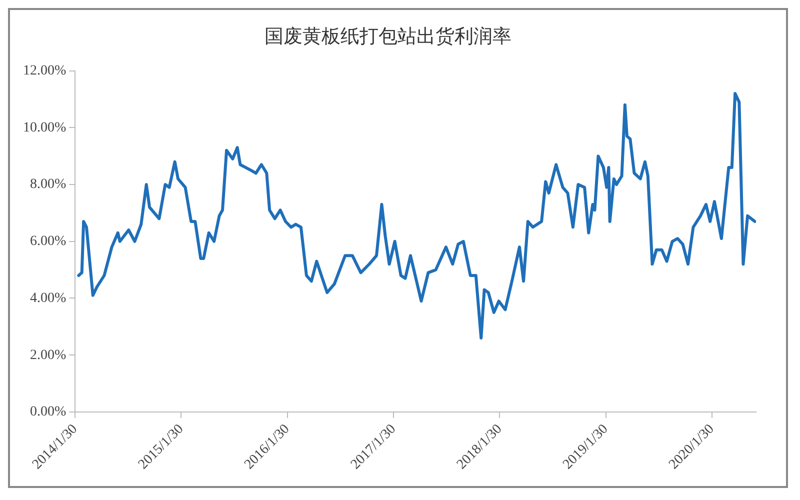 The width and height of the screenshot is (800, 500). Describe the element at coordinates (388, 36) in the screenshot. I see `chart-title: 国废黄板纸打包站出货利润率` at that location.